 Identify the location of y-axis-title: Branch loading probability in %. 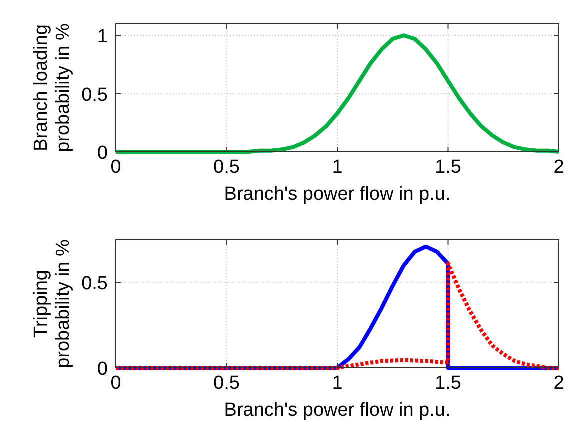
(52, 87).